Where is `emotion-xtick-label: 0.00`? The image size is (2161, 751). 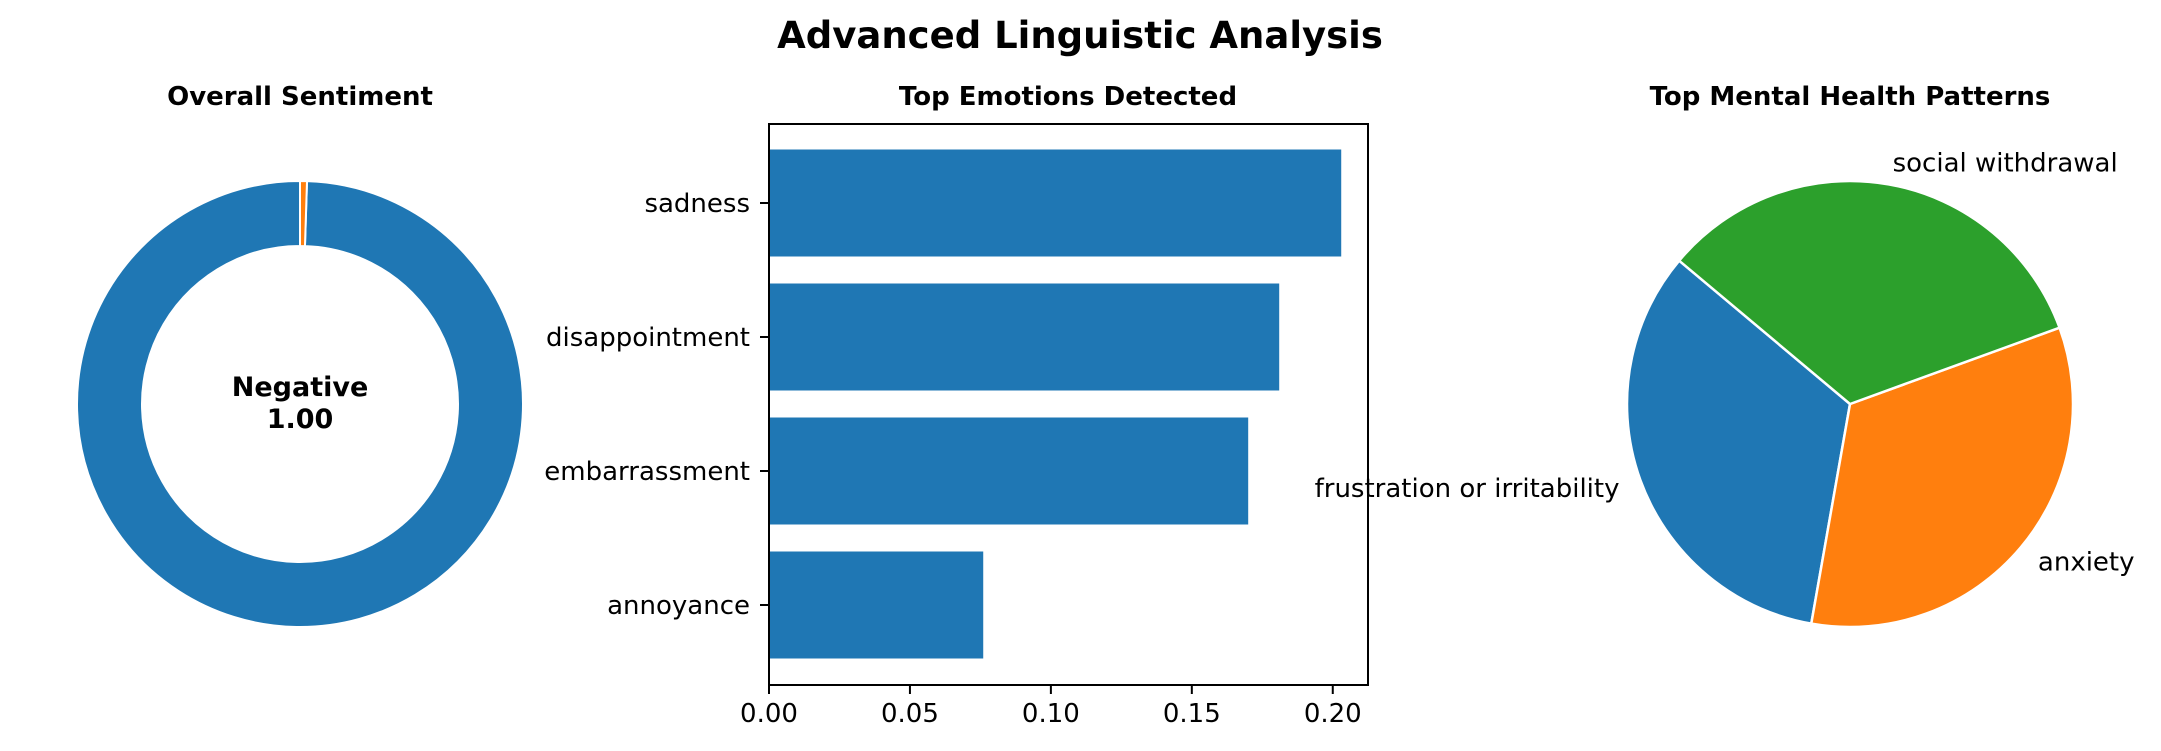
emotion-xtick-label: 0.00 is located at coordinates (769, 714).